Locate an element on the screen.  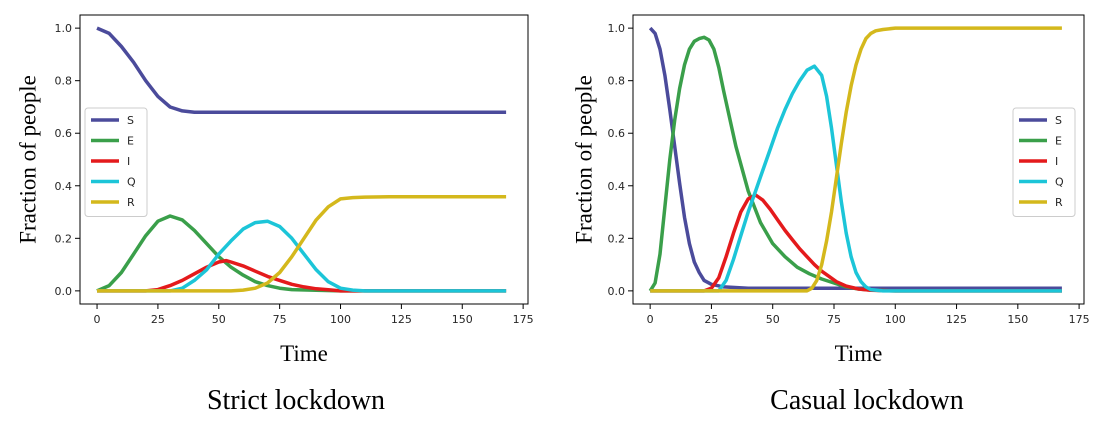
series-line-e is located at coordinates (301, 253).